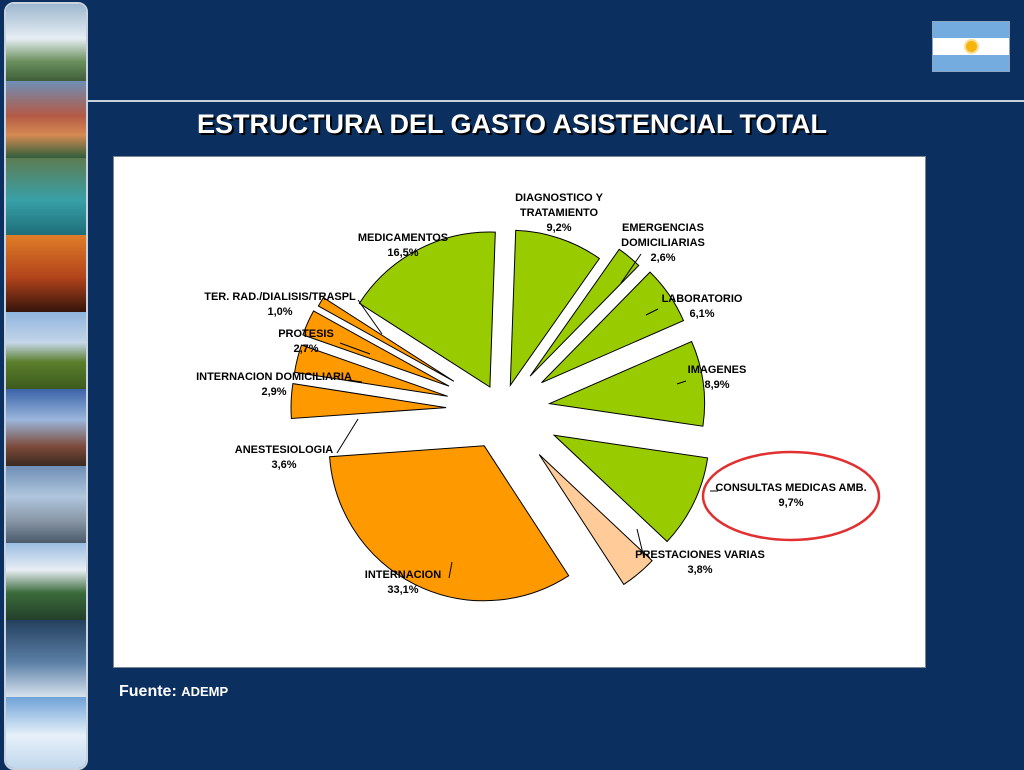  I want to click on obelisk-tango-photo, so click(46, 427).